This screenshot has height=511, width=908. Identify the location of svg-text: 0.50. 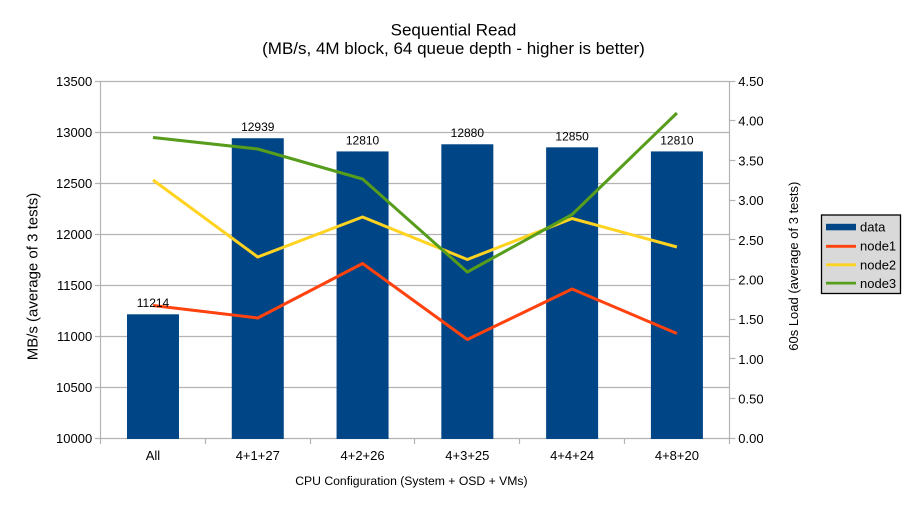
(750, 399).